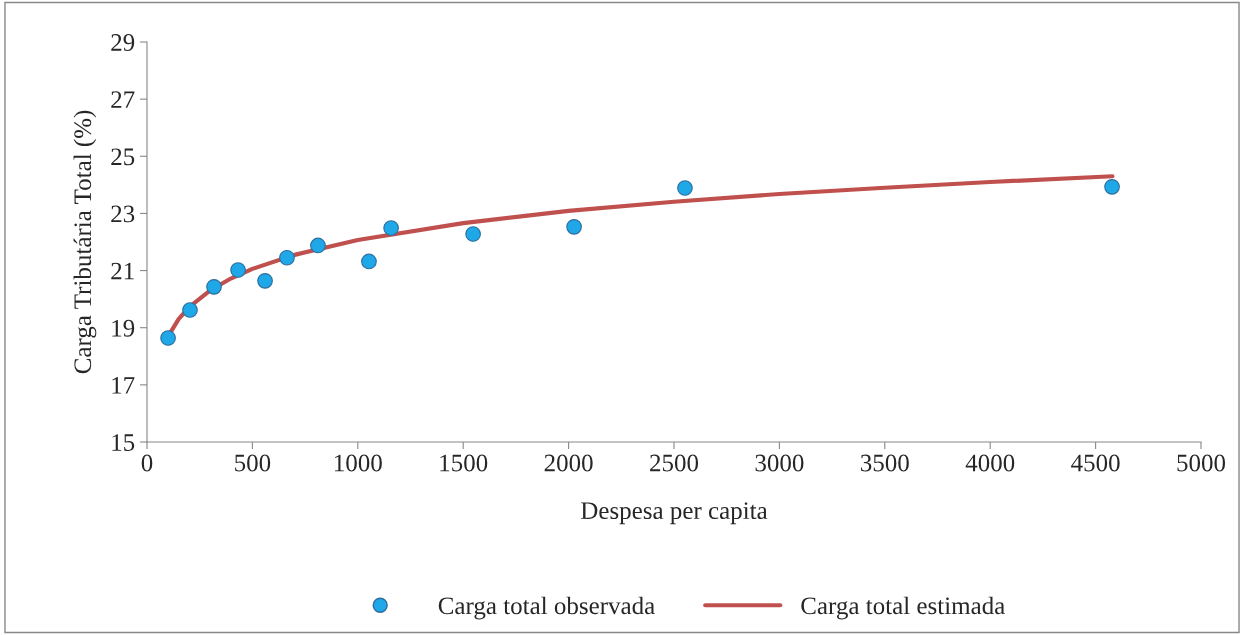  I want to click on y-tick-label: 29, so click(123, 42).